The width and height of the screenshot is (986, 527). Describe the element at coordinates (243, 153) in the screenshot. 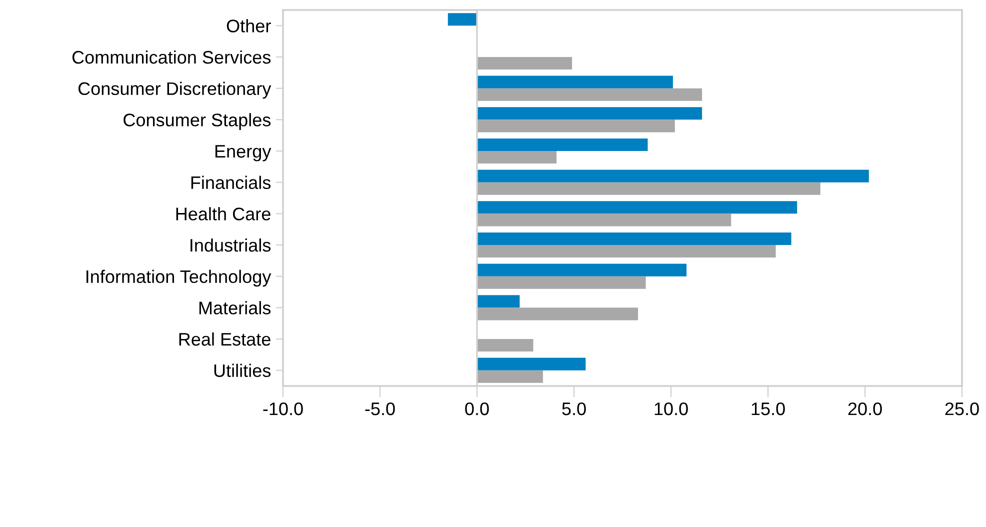

I see `y-tick-label: Energy` at that location.